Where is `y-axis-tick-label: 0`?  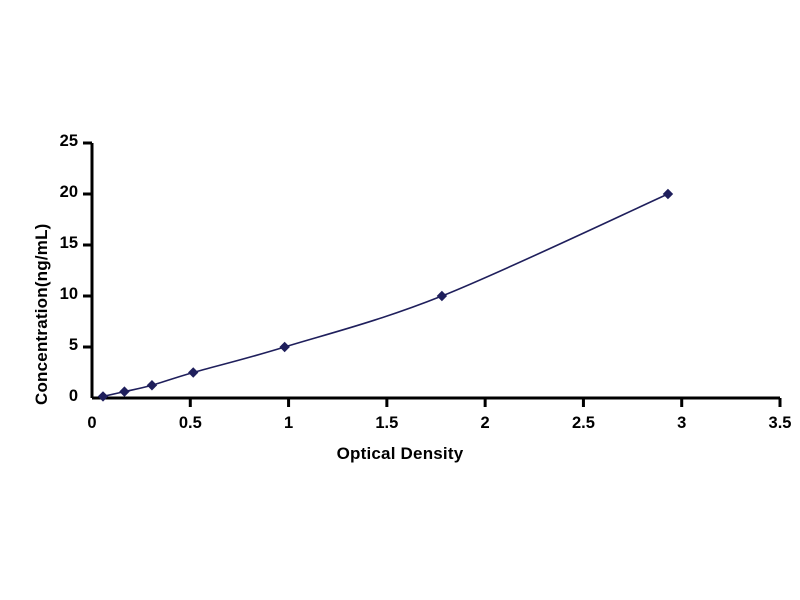 y-axis-tick-label: 0 is located at coordinates (73, 396).